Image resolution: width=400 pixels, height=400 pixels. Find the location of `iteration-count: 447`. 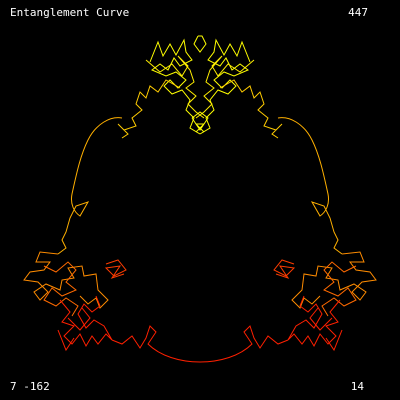

iteration-count: 447 is located at coordinates (358, 12).